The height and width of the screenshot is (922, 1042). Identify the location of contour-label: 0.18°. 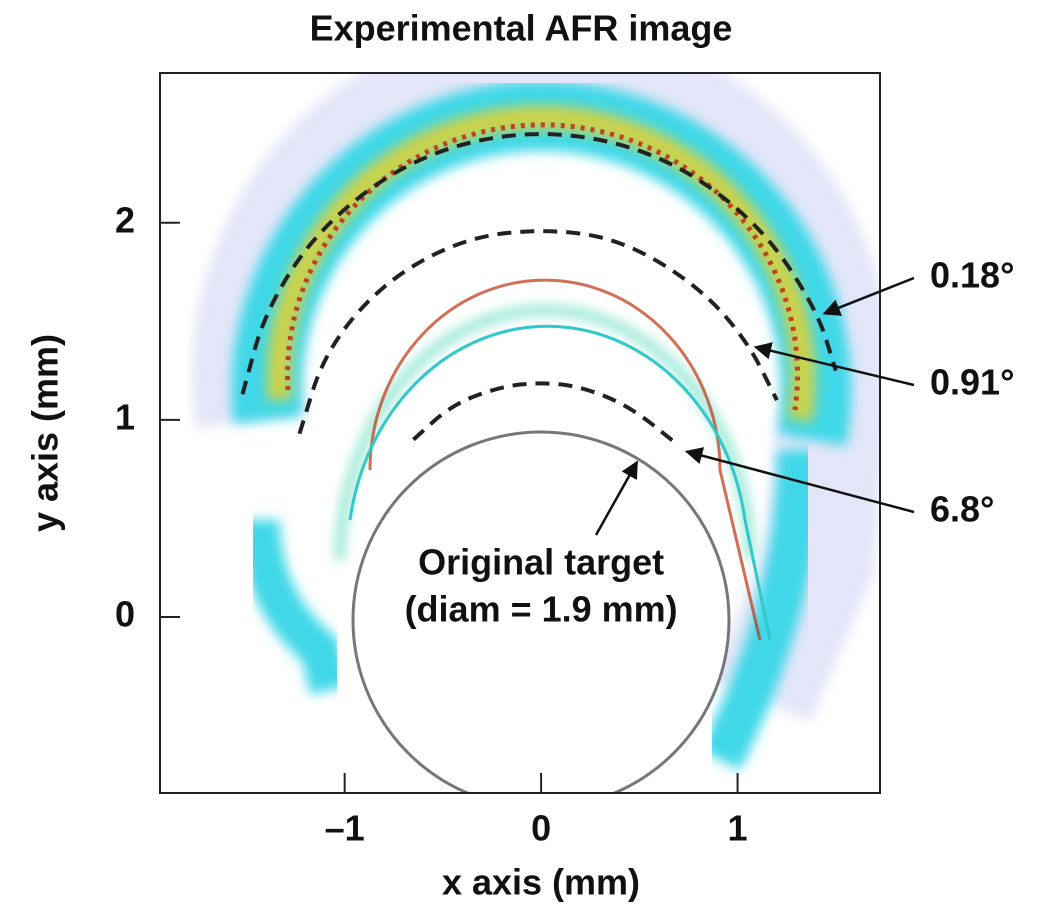
(972, 275).